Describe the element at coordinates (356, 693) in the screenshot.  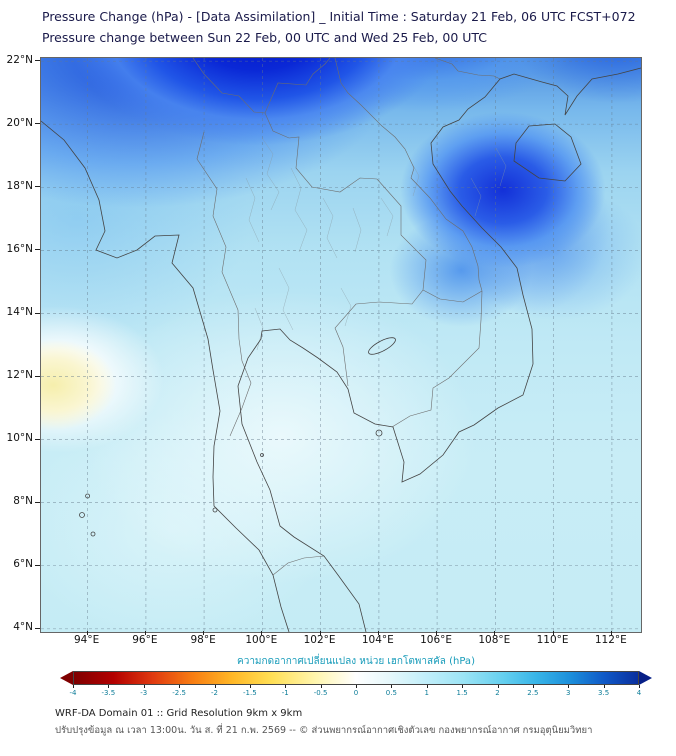
I see `colorbar-tick-label: 0` at that location.